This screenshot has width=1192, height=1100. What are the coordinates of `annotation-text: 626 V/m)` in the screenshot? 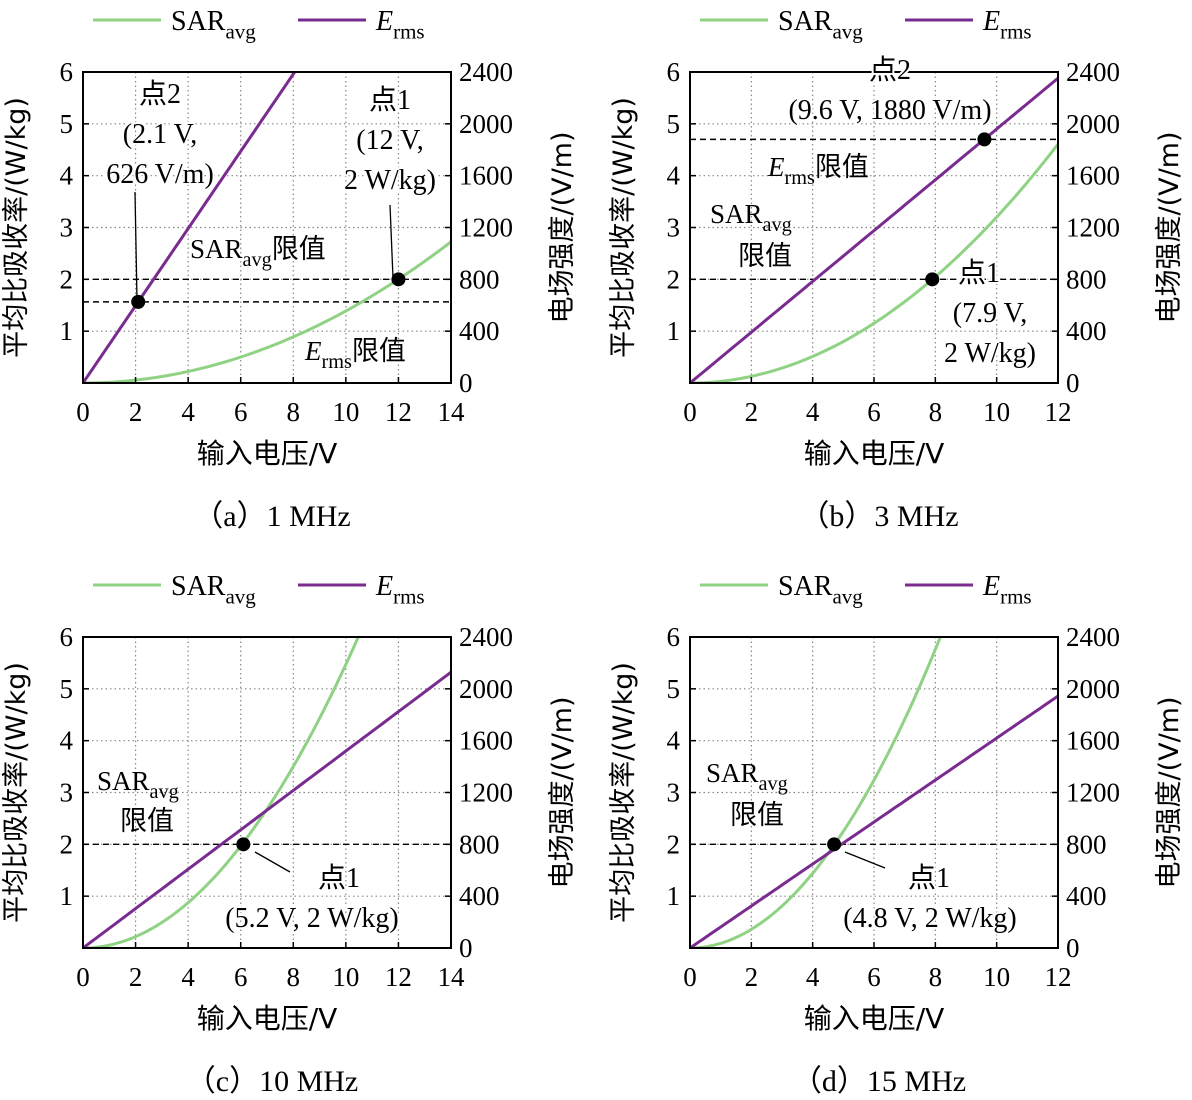 It's located at (160, 174).